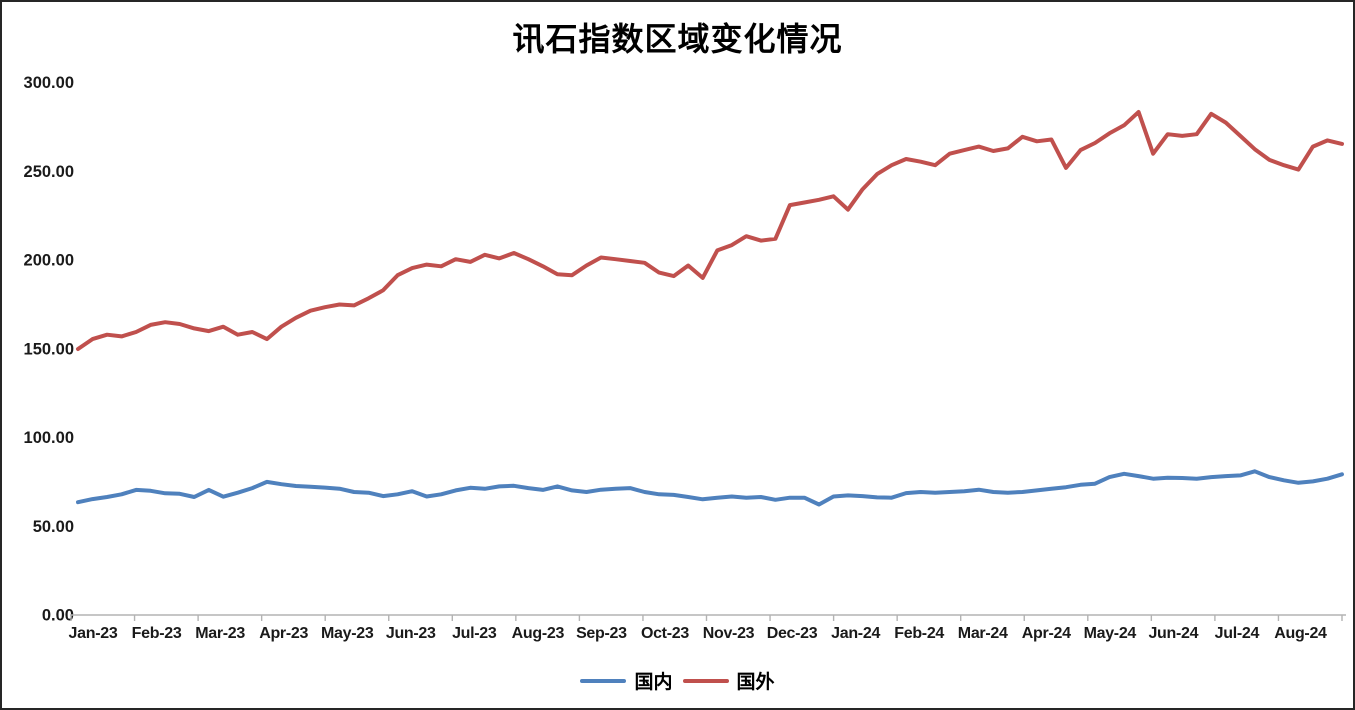  Describe the element at coordinates (603, 680) in the screenshot. I see `legend-line-domestic-icon` at that location.